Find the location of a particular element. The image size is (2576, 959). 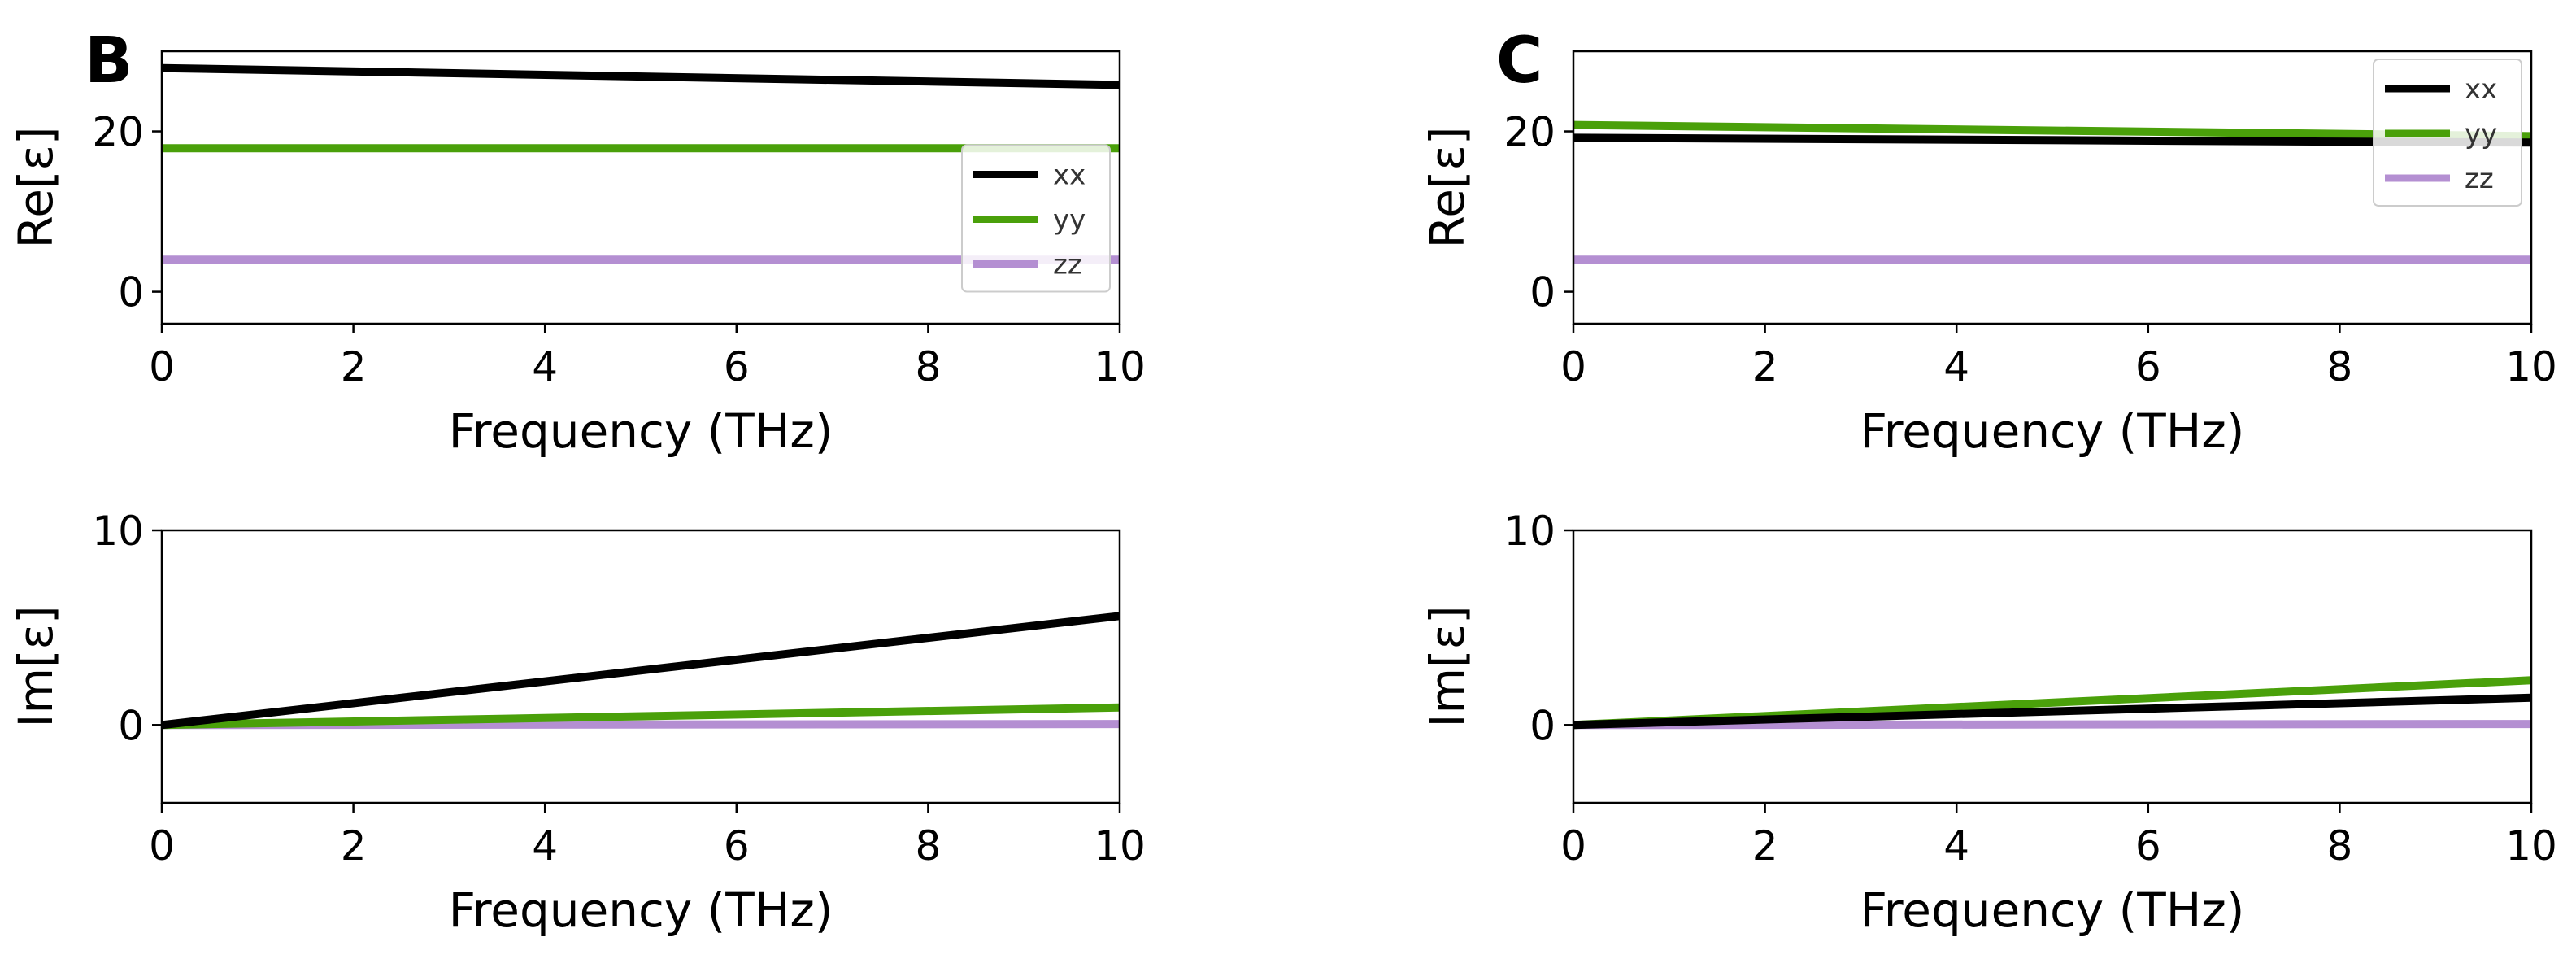

series-line-zz is located at coordinates (2053, 725).